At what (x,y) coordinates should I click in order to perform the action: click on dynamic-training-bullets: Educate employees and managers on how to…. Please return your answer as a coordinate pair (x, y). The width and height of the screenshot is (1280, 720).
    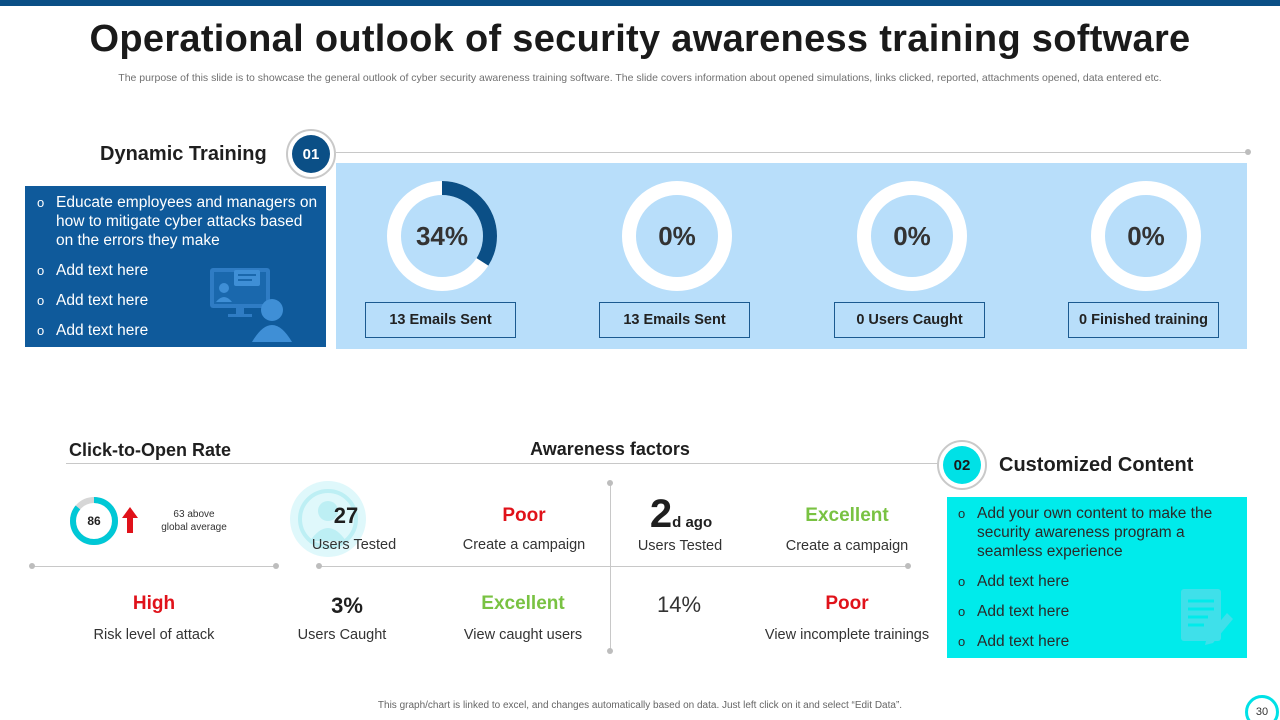
    Looking at the image, I should click on (179, 270).